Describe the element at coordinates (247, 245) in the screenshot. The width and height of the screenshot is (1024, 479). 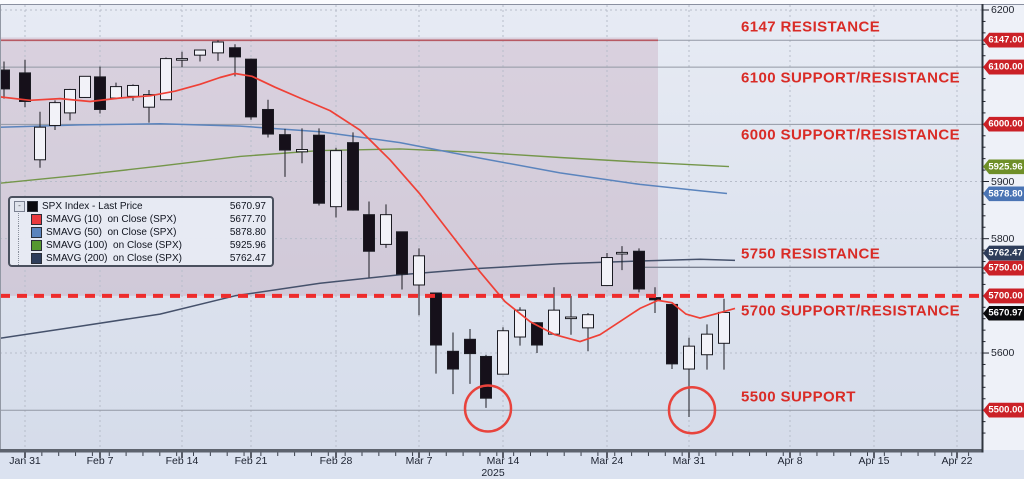
I see `legend-series-value: 5925.96` at that location.